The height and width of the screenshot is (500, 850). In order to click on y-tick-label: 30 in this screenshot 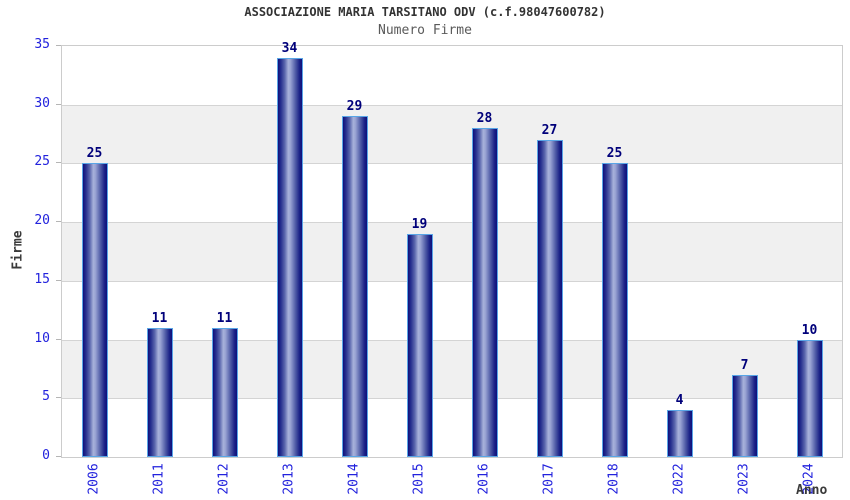, I will do `click(42, 103)`.